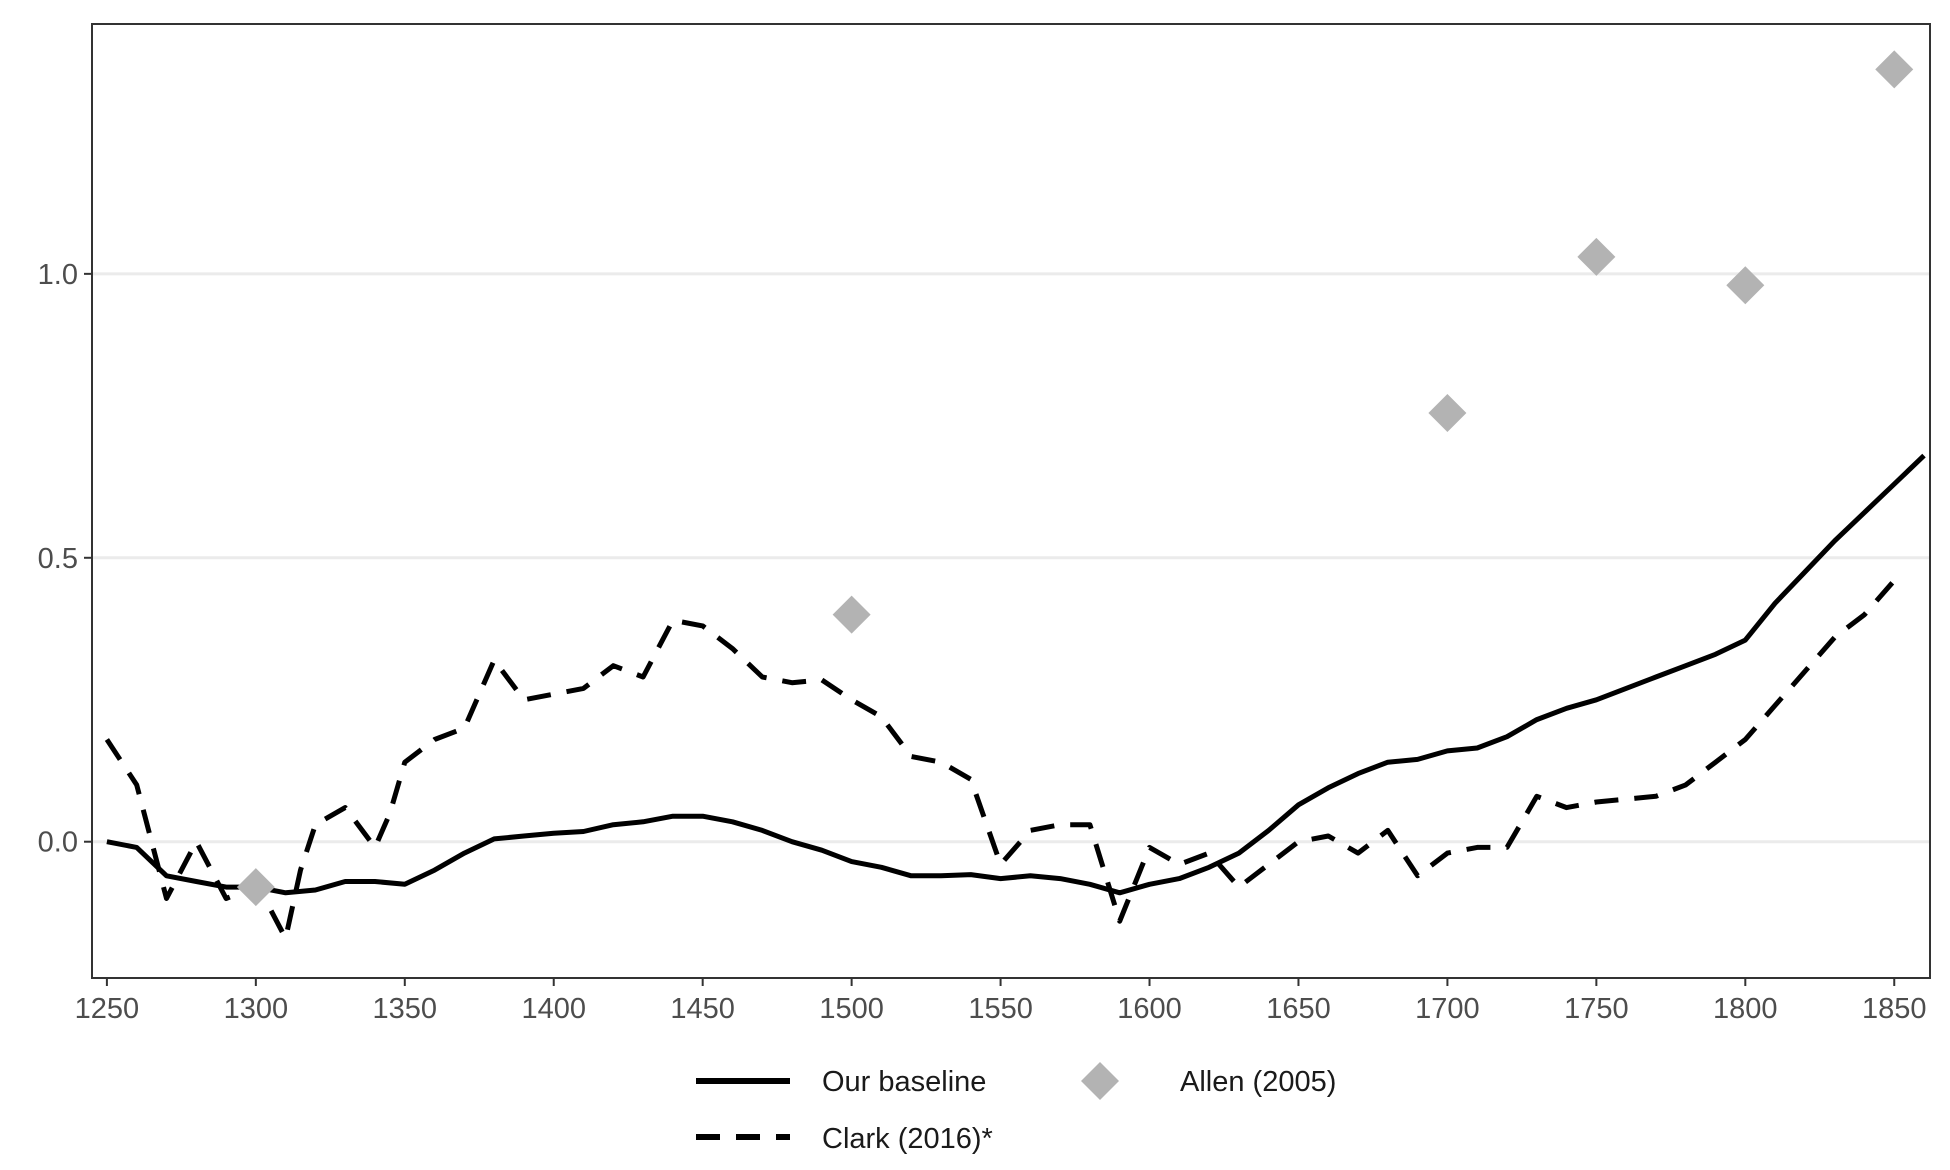 The width and height of the screenshot is (1950, 1170). Describe the element at coordinates (107, 1009) in the screenshot. I see `x-tick-label: 1250` at that location.